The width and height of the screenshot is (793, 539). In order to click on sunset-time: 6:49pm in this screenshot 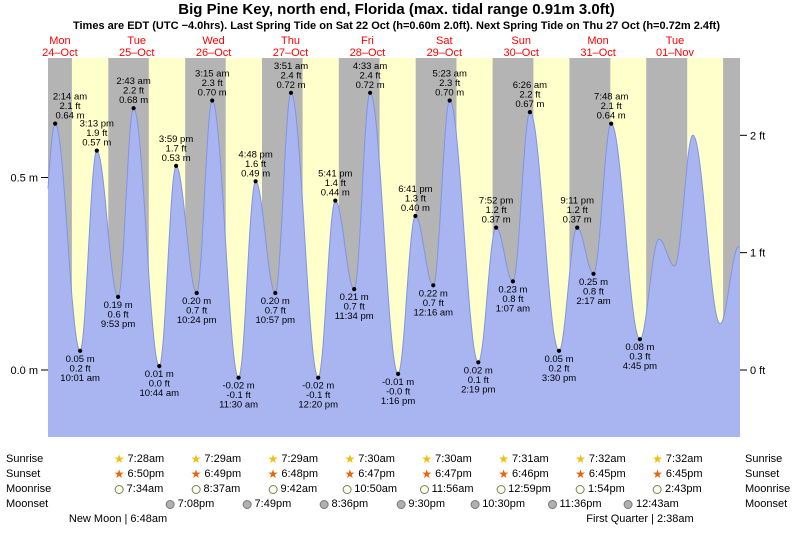, I will do `click(223, 474)`.